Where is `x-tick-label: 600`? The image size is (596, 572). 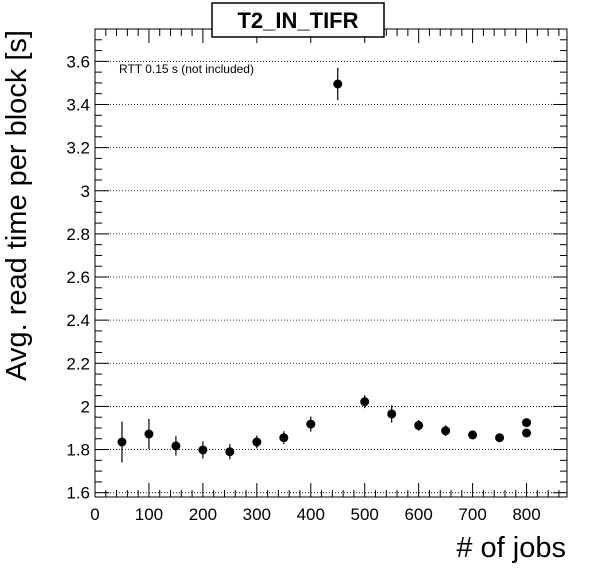
x-tick-label: 600 is located at coordinates (418, 514).